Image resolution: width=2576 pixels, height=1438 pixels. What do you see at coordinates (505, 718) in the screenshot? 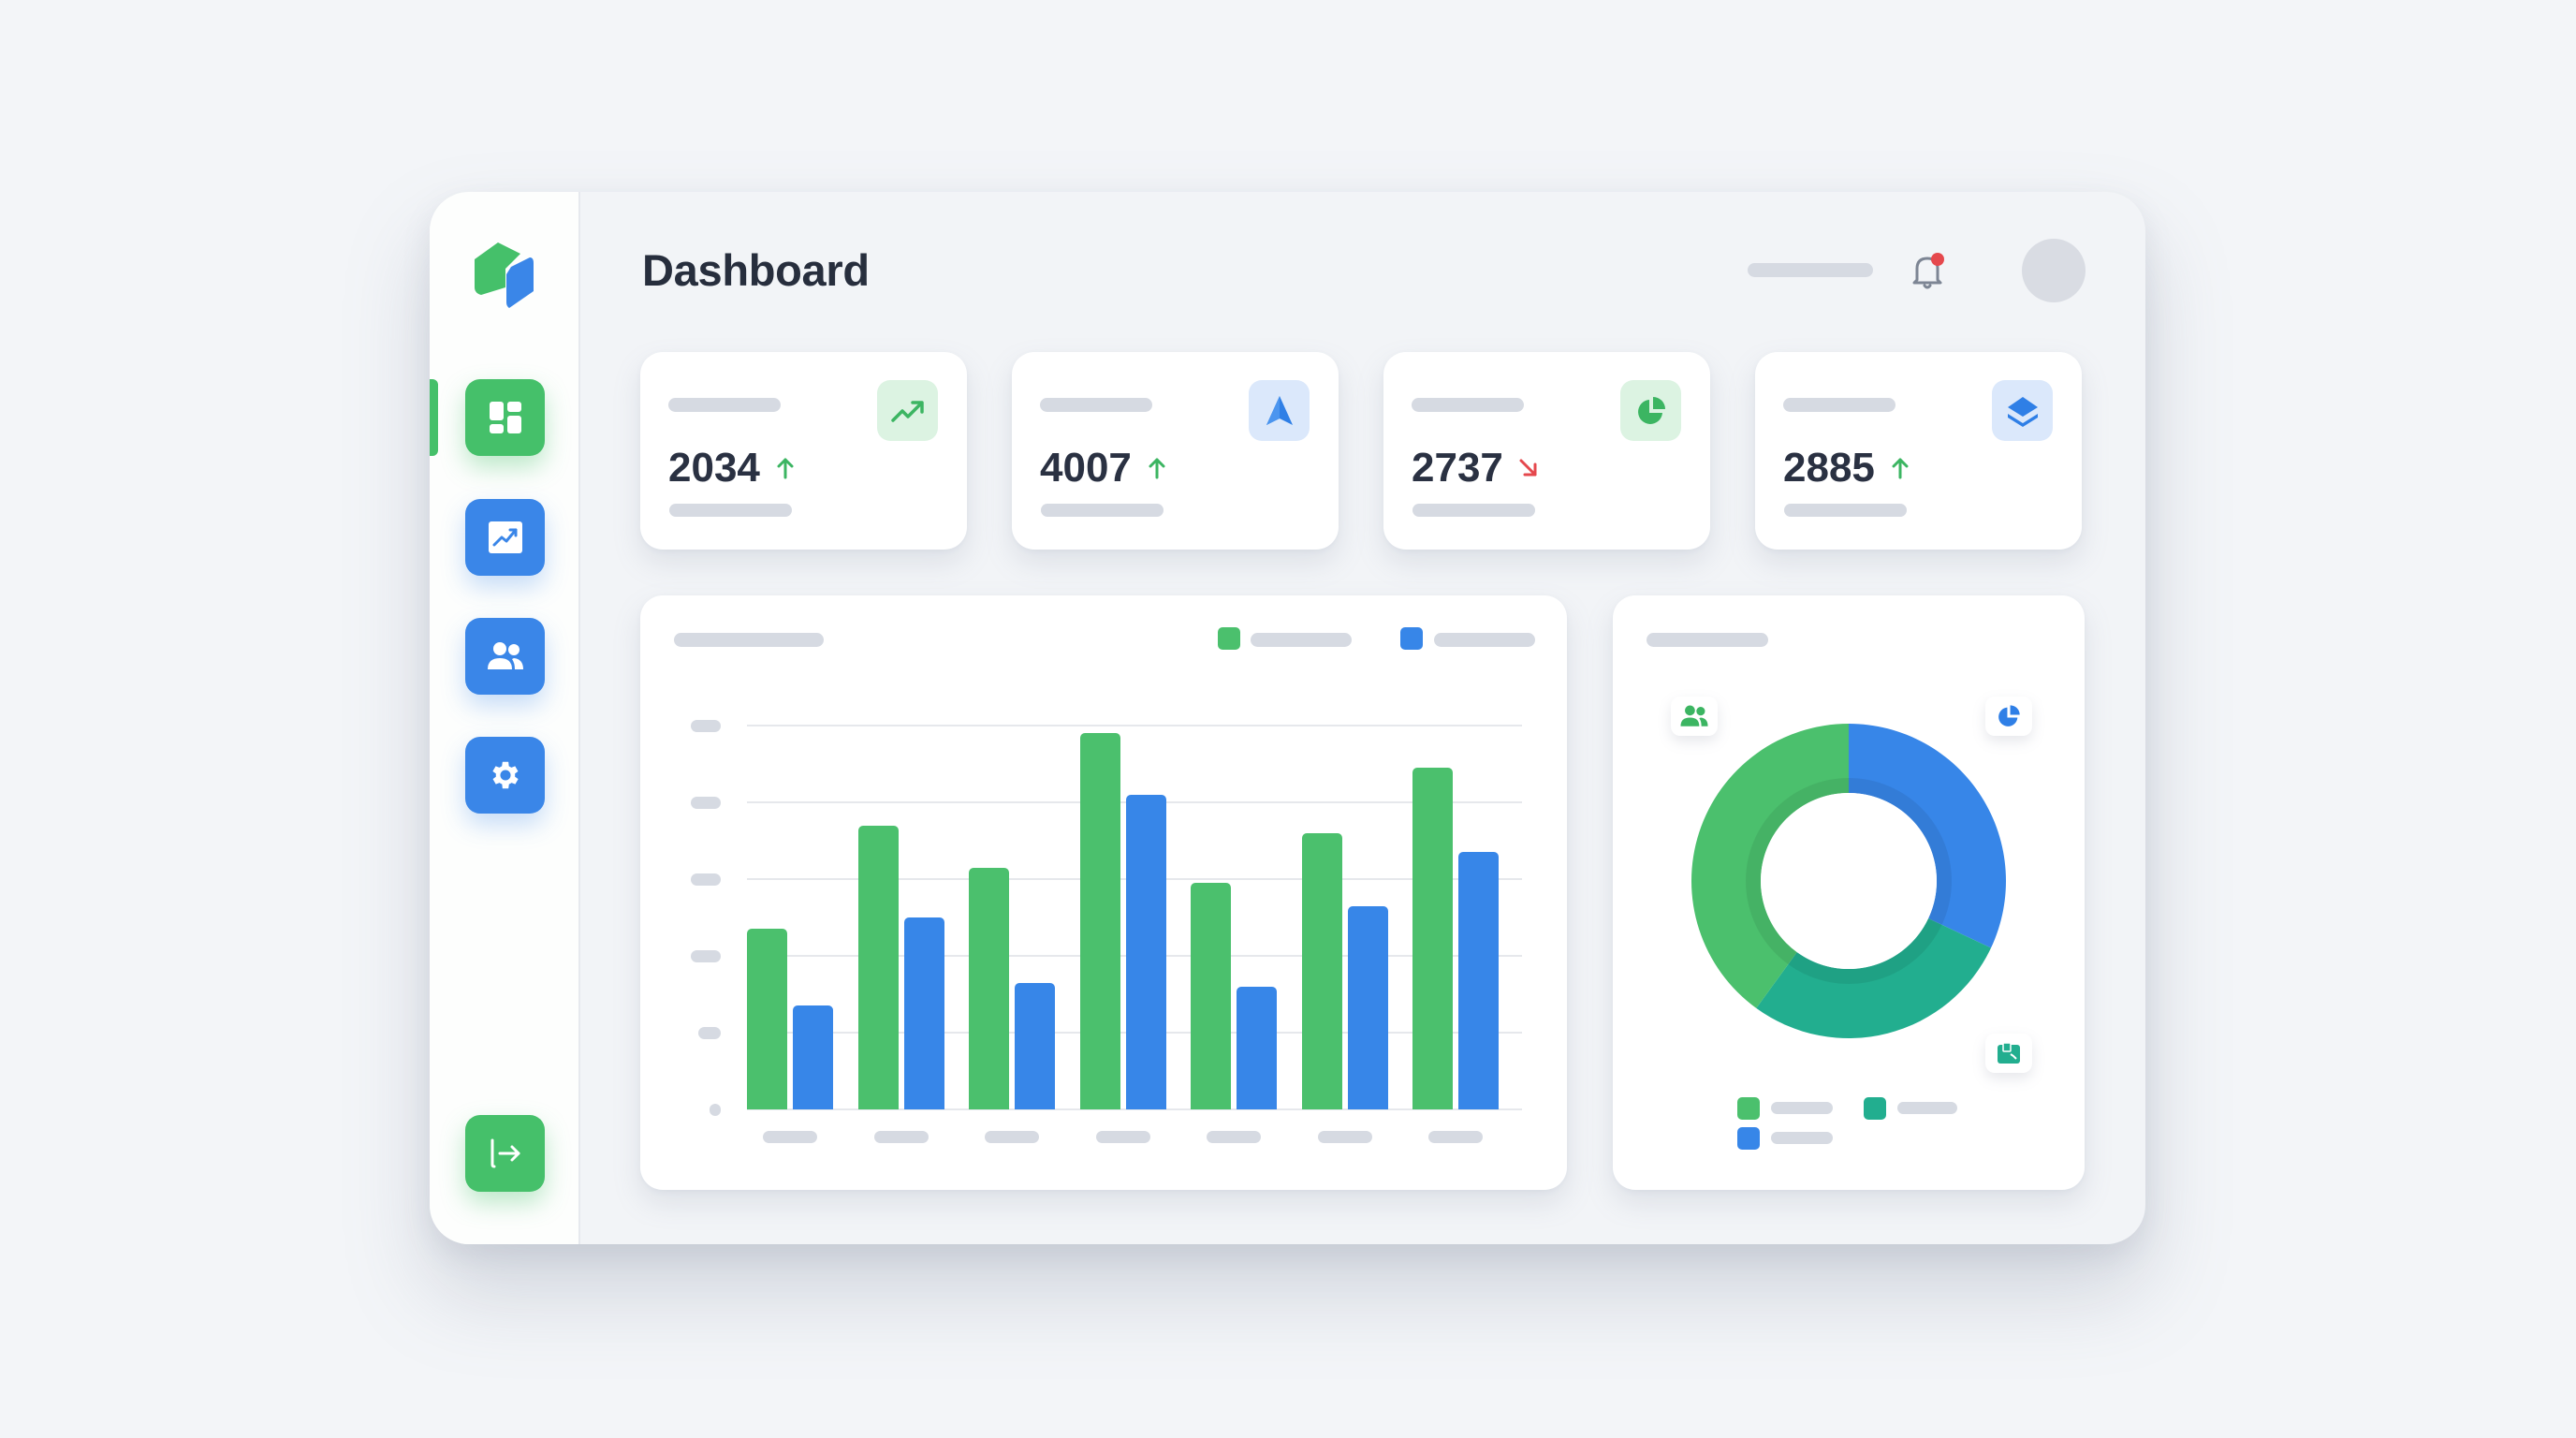
I see `sidebar` at bounding box center [505, 718].